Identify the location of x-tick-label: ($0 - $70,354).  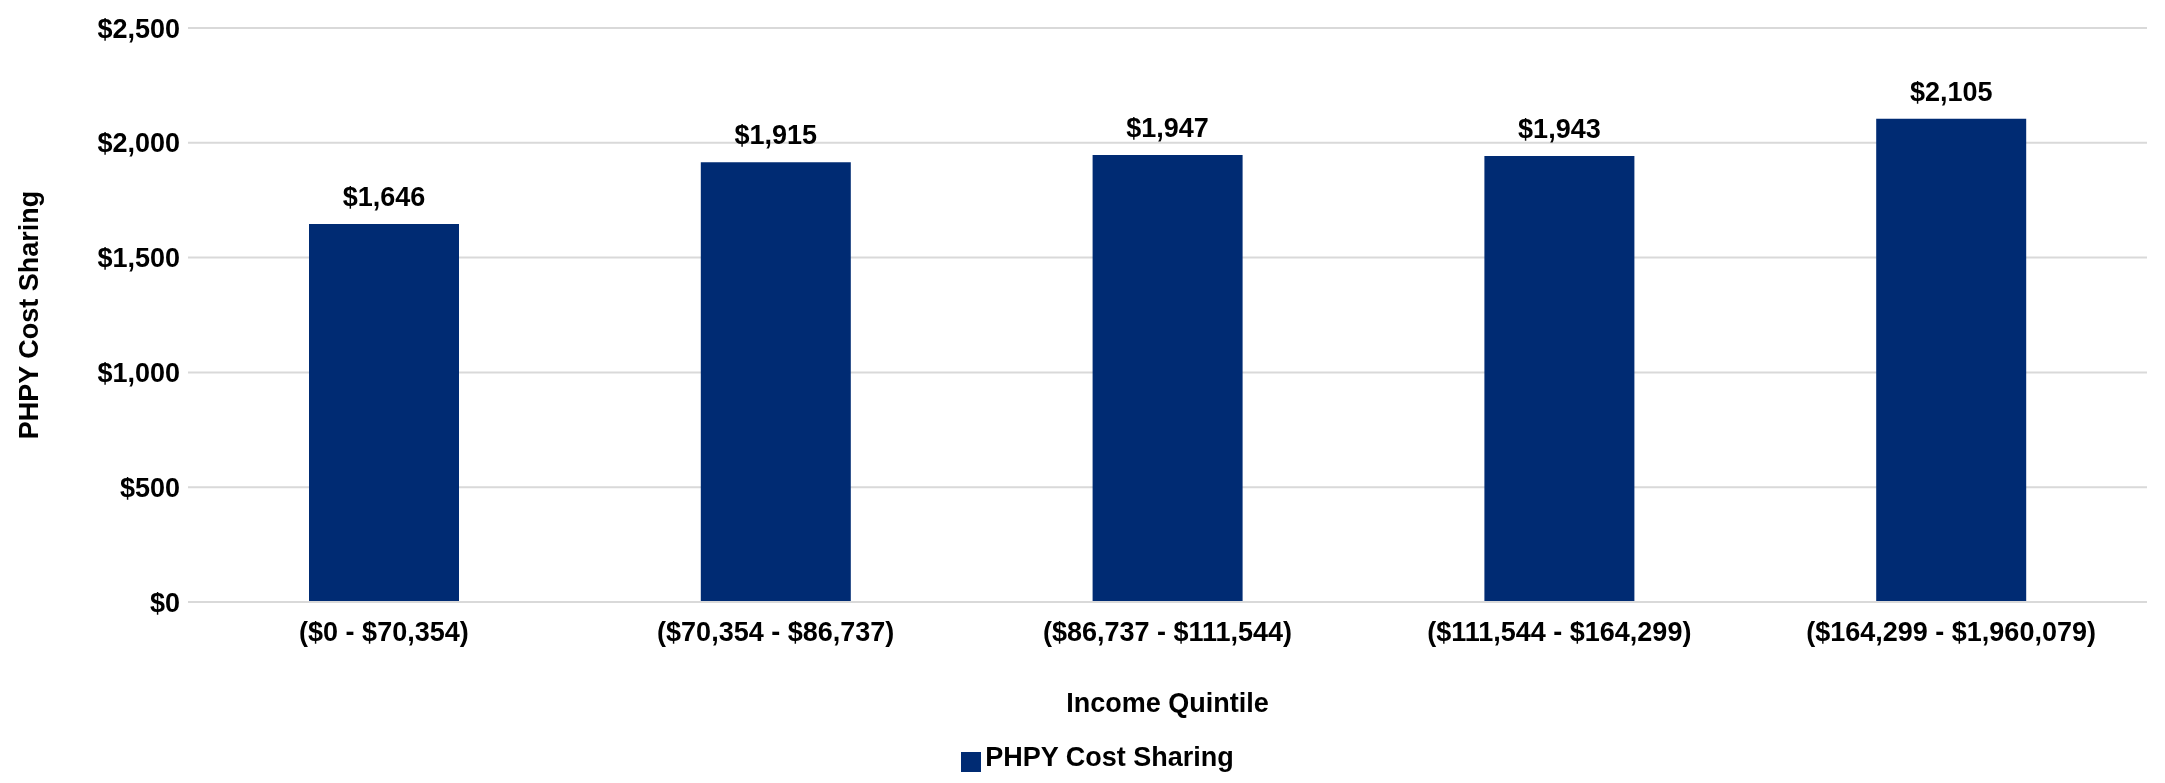
(384, 632).